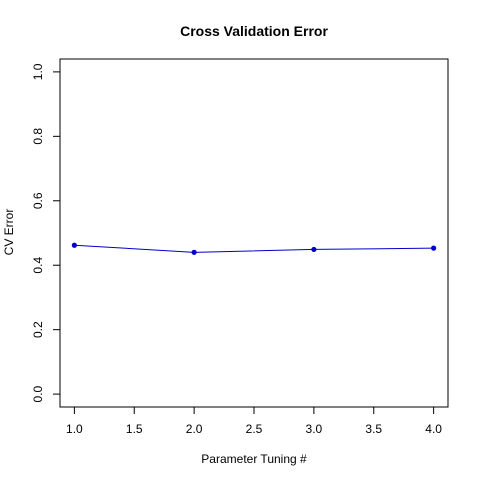  What do you see at coordinates (38, 71) in the screenshot?
I see `y-tick-label: 1.0` at bounding box center [38, 71].